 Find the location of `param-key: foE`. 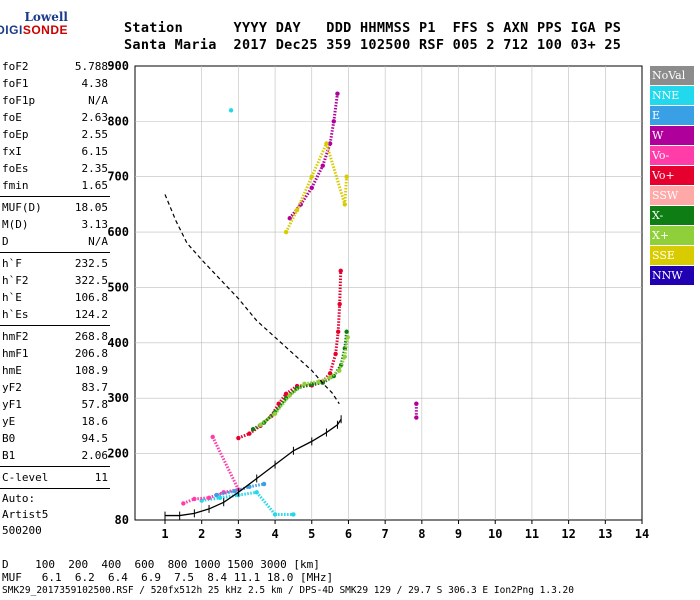

param-key: foE is located at coordinates (12, 117).